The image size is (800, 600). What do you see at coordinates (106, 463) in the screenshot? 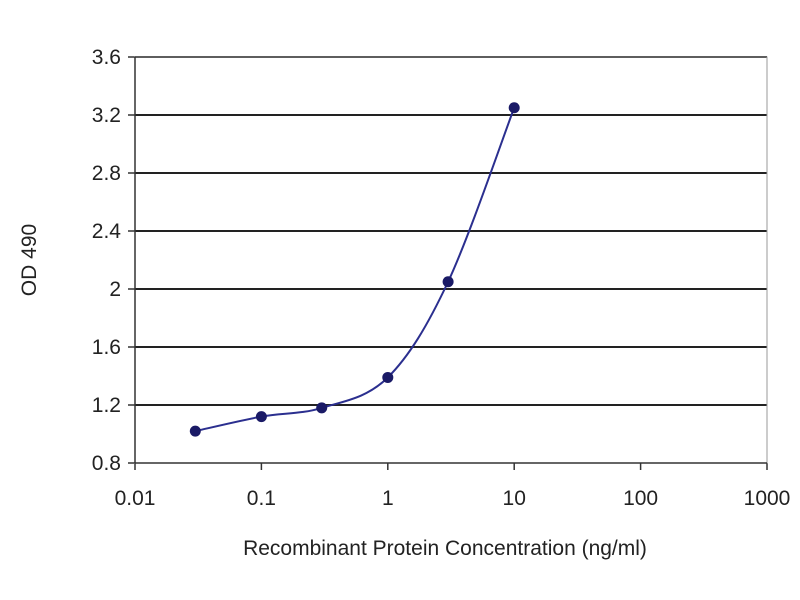
I see `y-tick-label: 0.8` at bounding box center [106, 463].